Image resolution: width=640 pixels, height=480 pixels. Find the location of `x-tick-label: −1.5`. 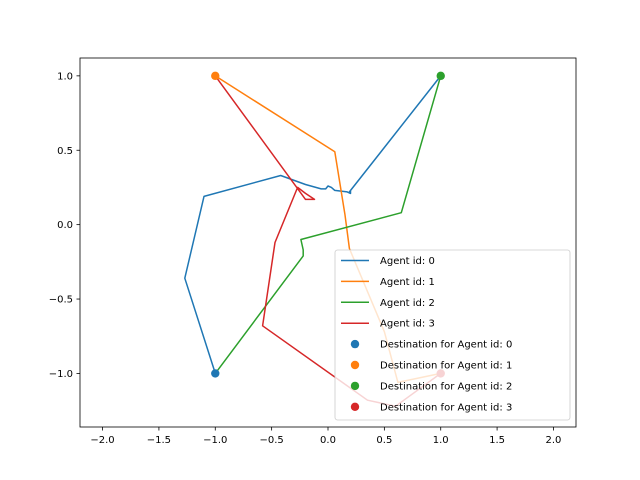

x-tick-label: −1.5 is located at coordinates (159, 440).